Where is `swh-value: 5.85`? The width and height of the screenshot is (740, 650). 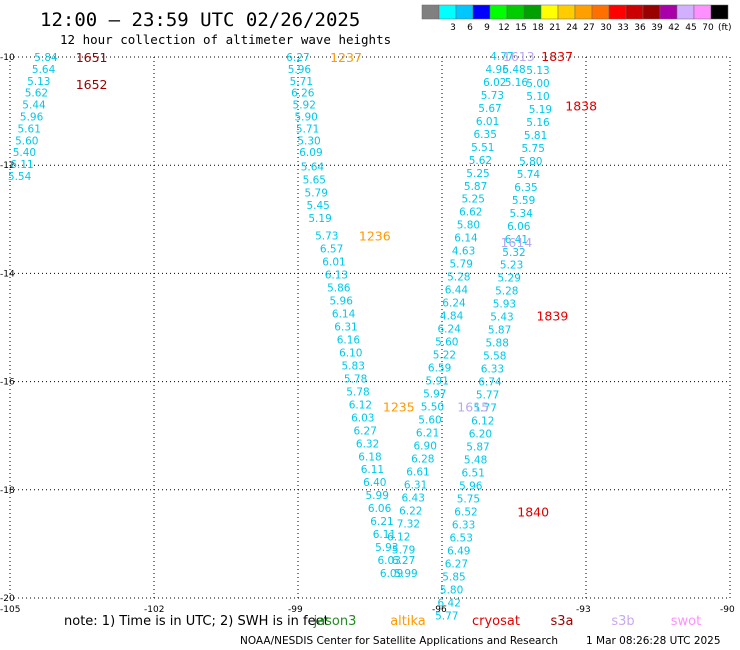
swh-value: 5.85 is located at coordinates (453, 577).